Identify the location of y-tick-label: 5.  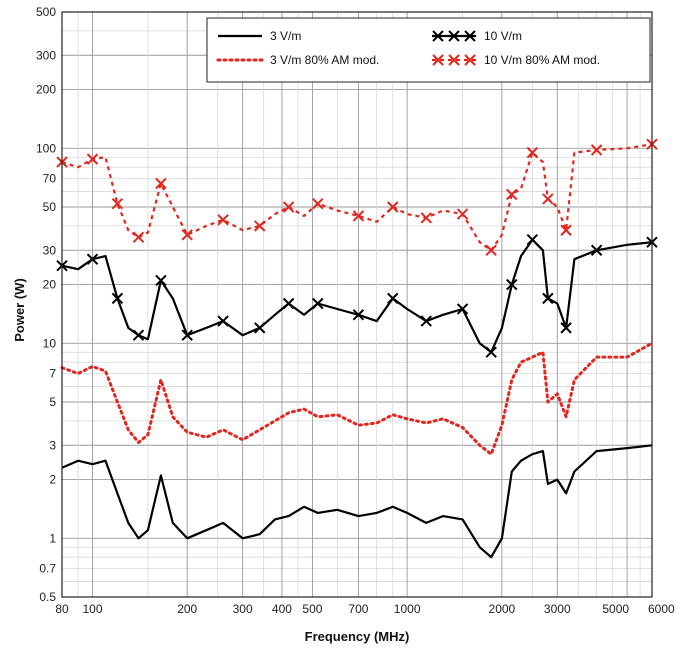
(52, 402).